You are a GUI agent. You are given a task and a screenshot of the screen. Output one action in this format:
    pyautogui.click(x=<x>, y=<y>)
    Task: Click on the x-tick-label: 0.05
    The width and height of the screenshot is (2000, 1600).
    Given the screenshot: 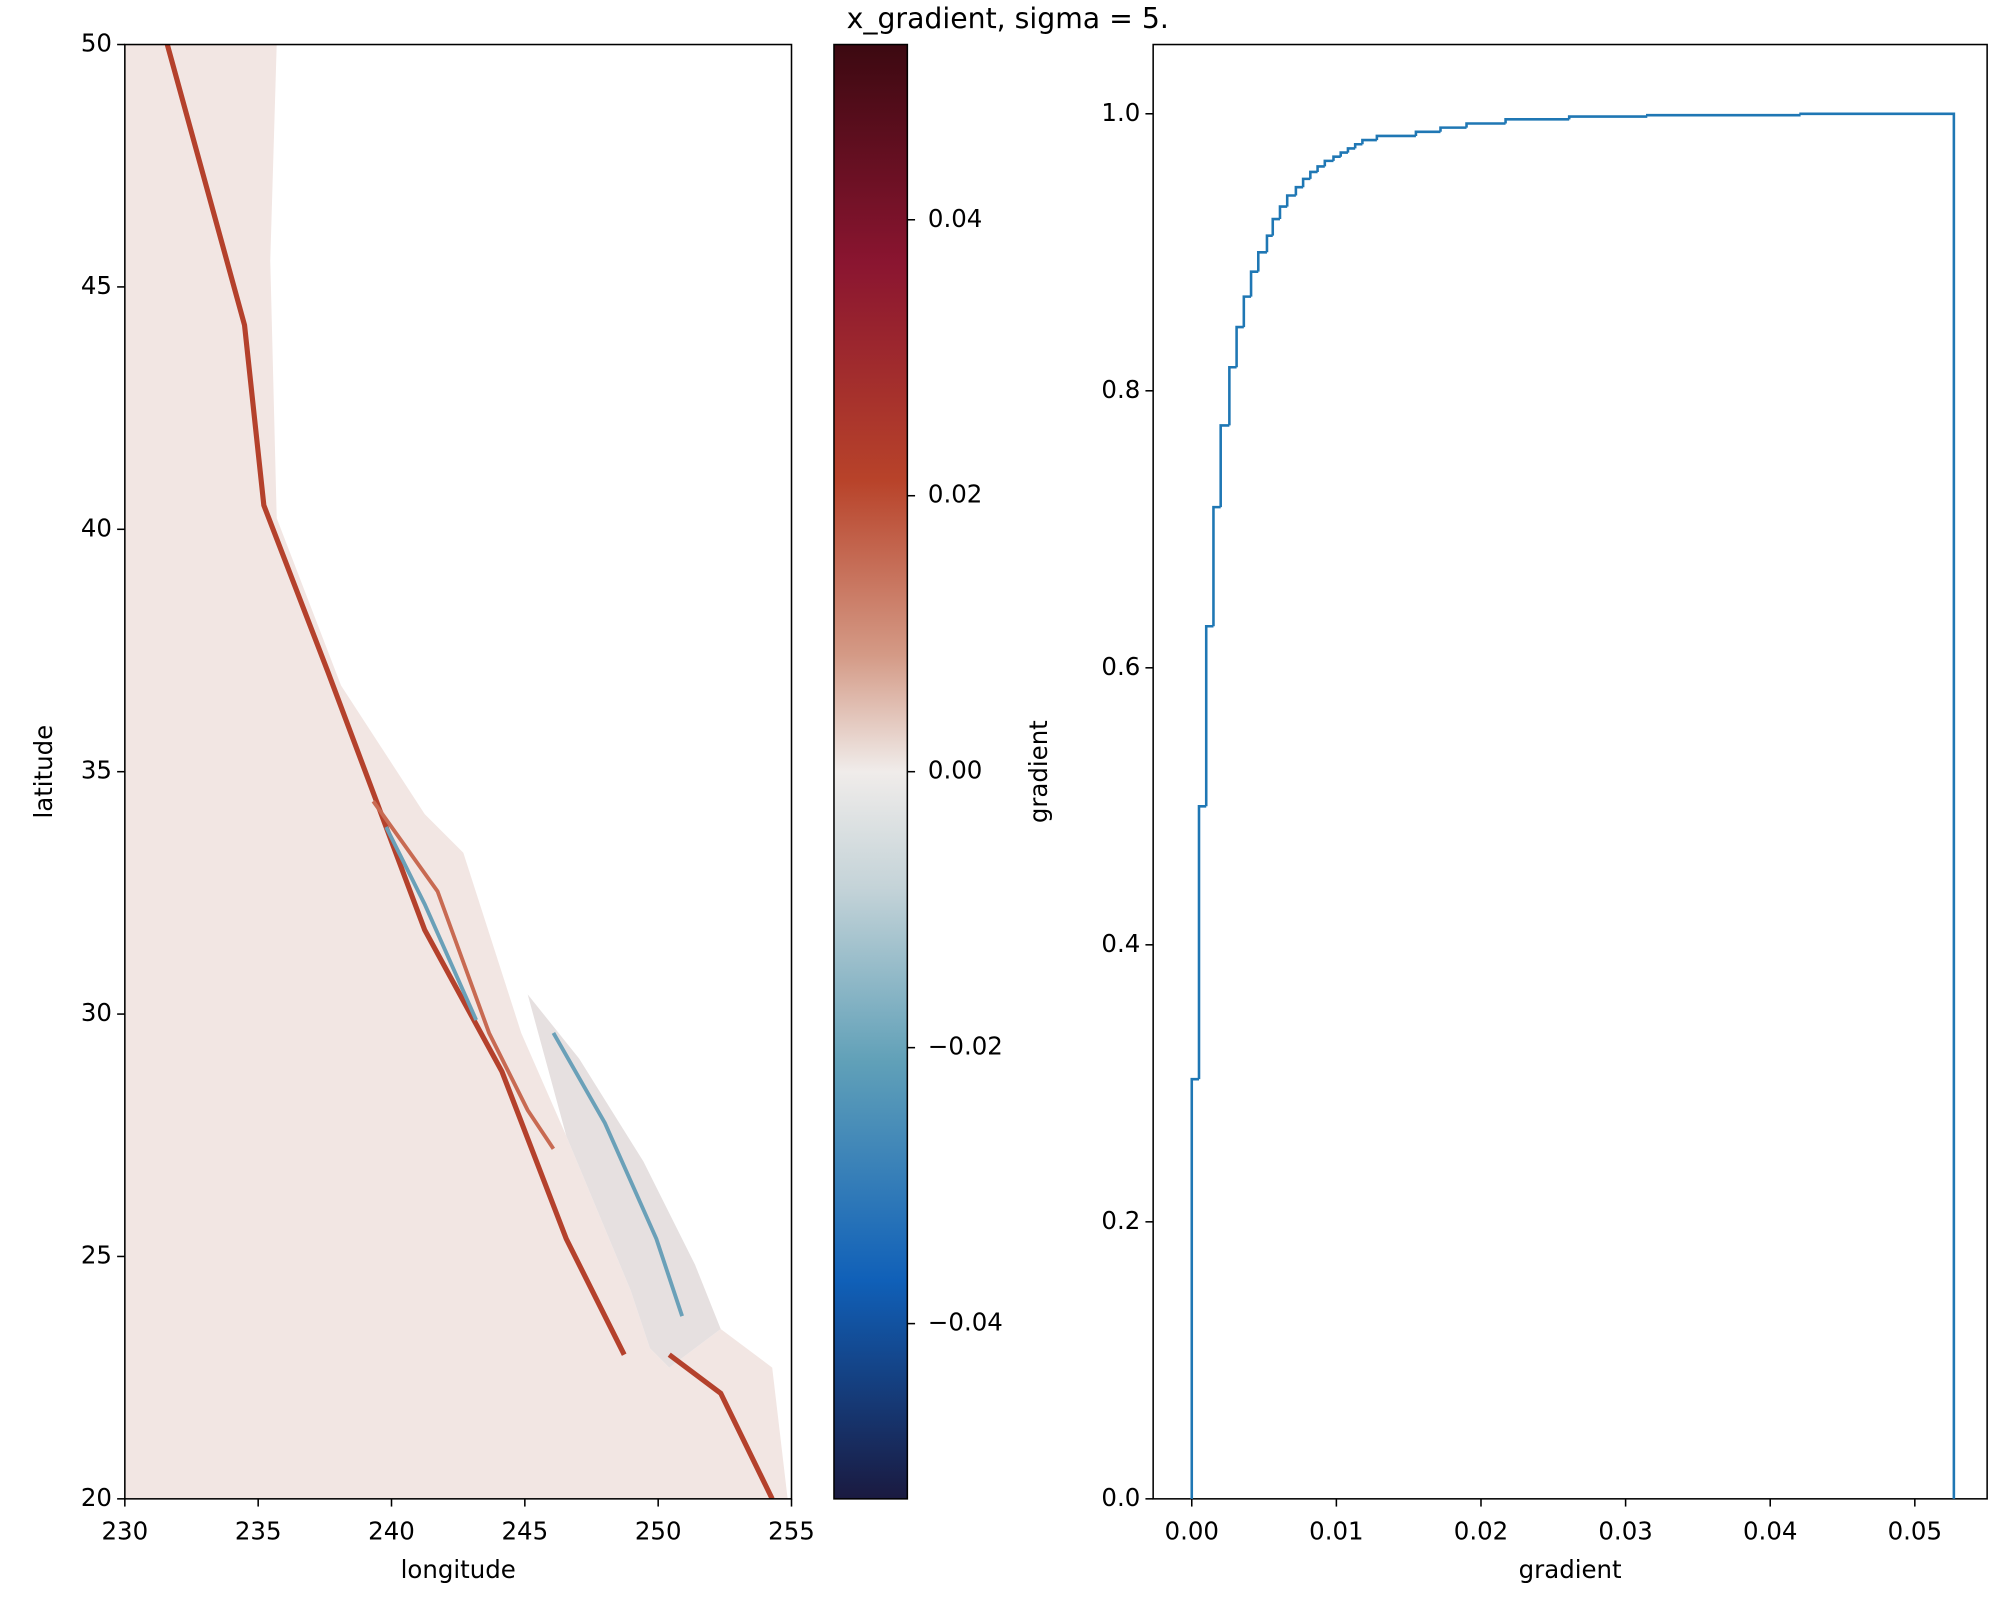 What is the action you would take?
    pyautogui.click(x=1915, y=1530)
    